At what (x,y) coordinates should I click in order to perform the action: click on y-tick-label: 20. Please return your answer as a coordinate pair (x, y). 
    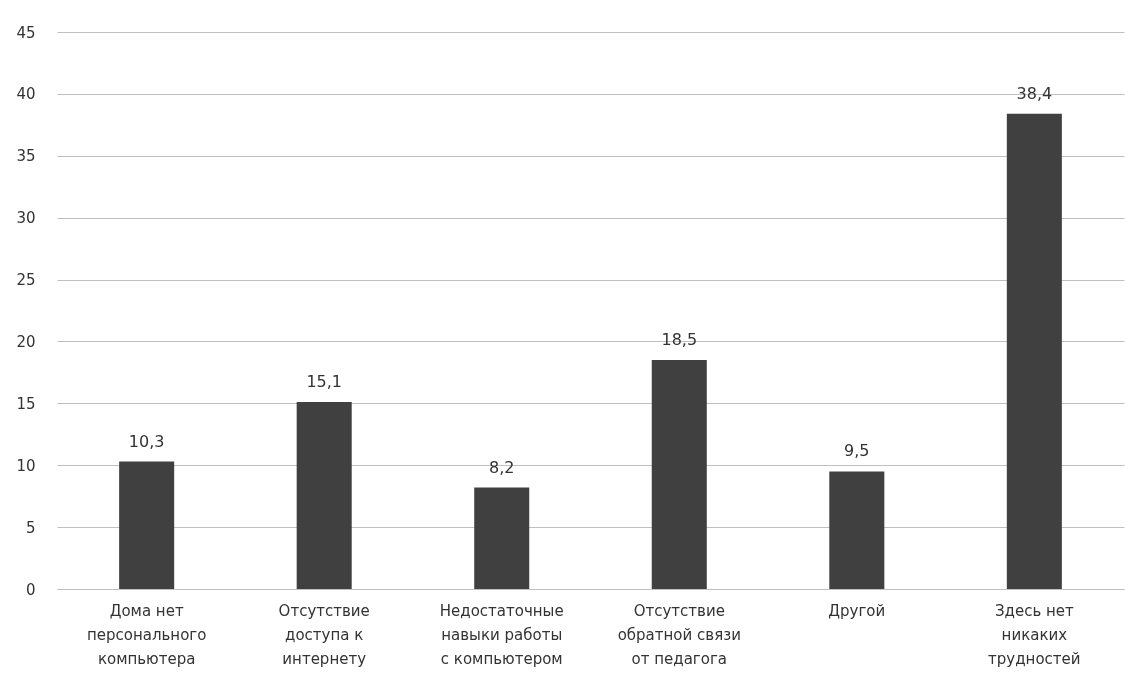
    Looking at the image, I should click on (26, 341).